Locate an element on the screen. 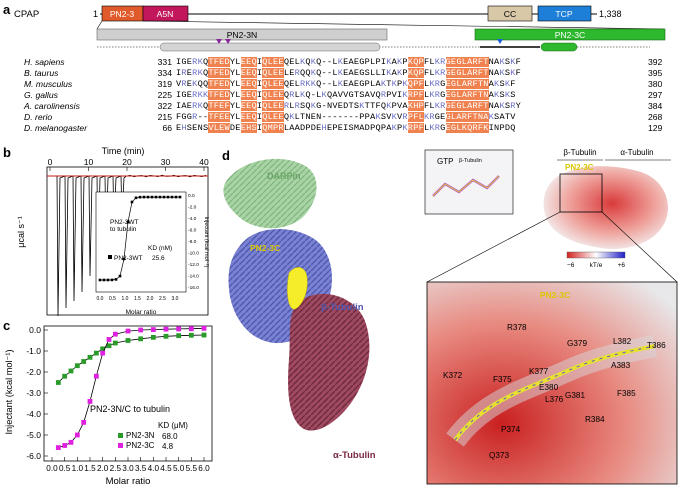 Image resolution: width=685 pixels, height=488 pixels. domain-tcp is located at coordinates (564, 13).